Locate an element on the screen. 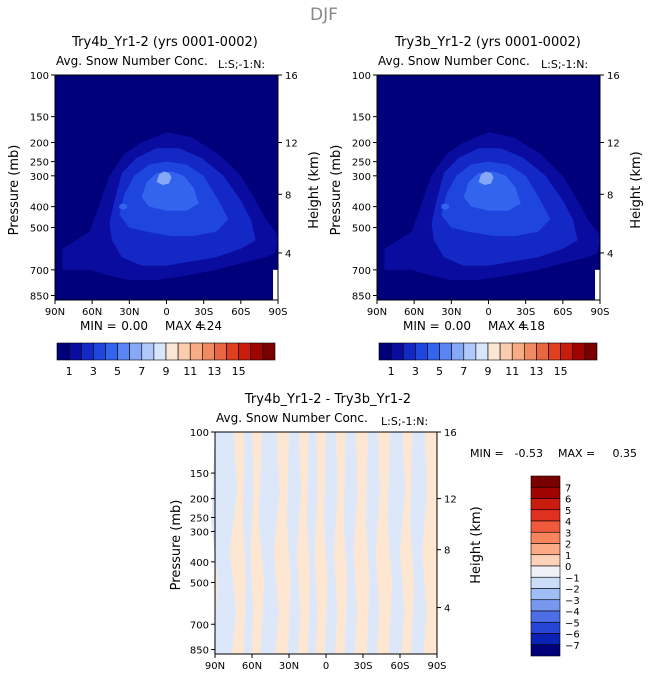 The image size is (648, 682). colorbar-label: −3 is located at coordinates (572, 601).